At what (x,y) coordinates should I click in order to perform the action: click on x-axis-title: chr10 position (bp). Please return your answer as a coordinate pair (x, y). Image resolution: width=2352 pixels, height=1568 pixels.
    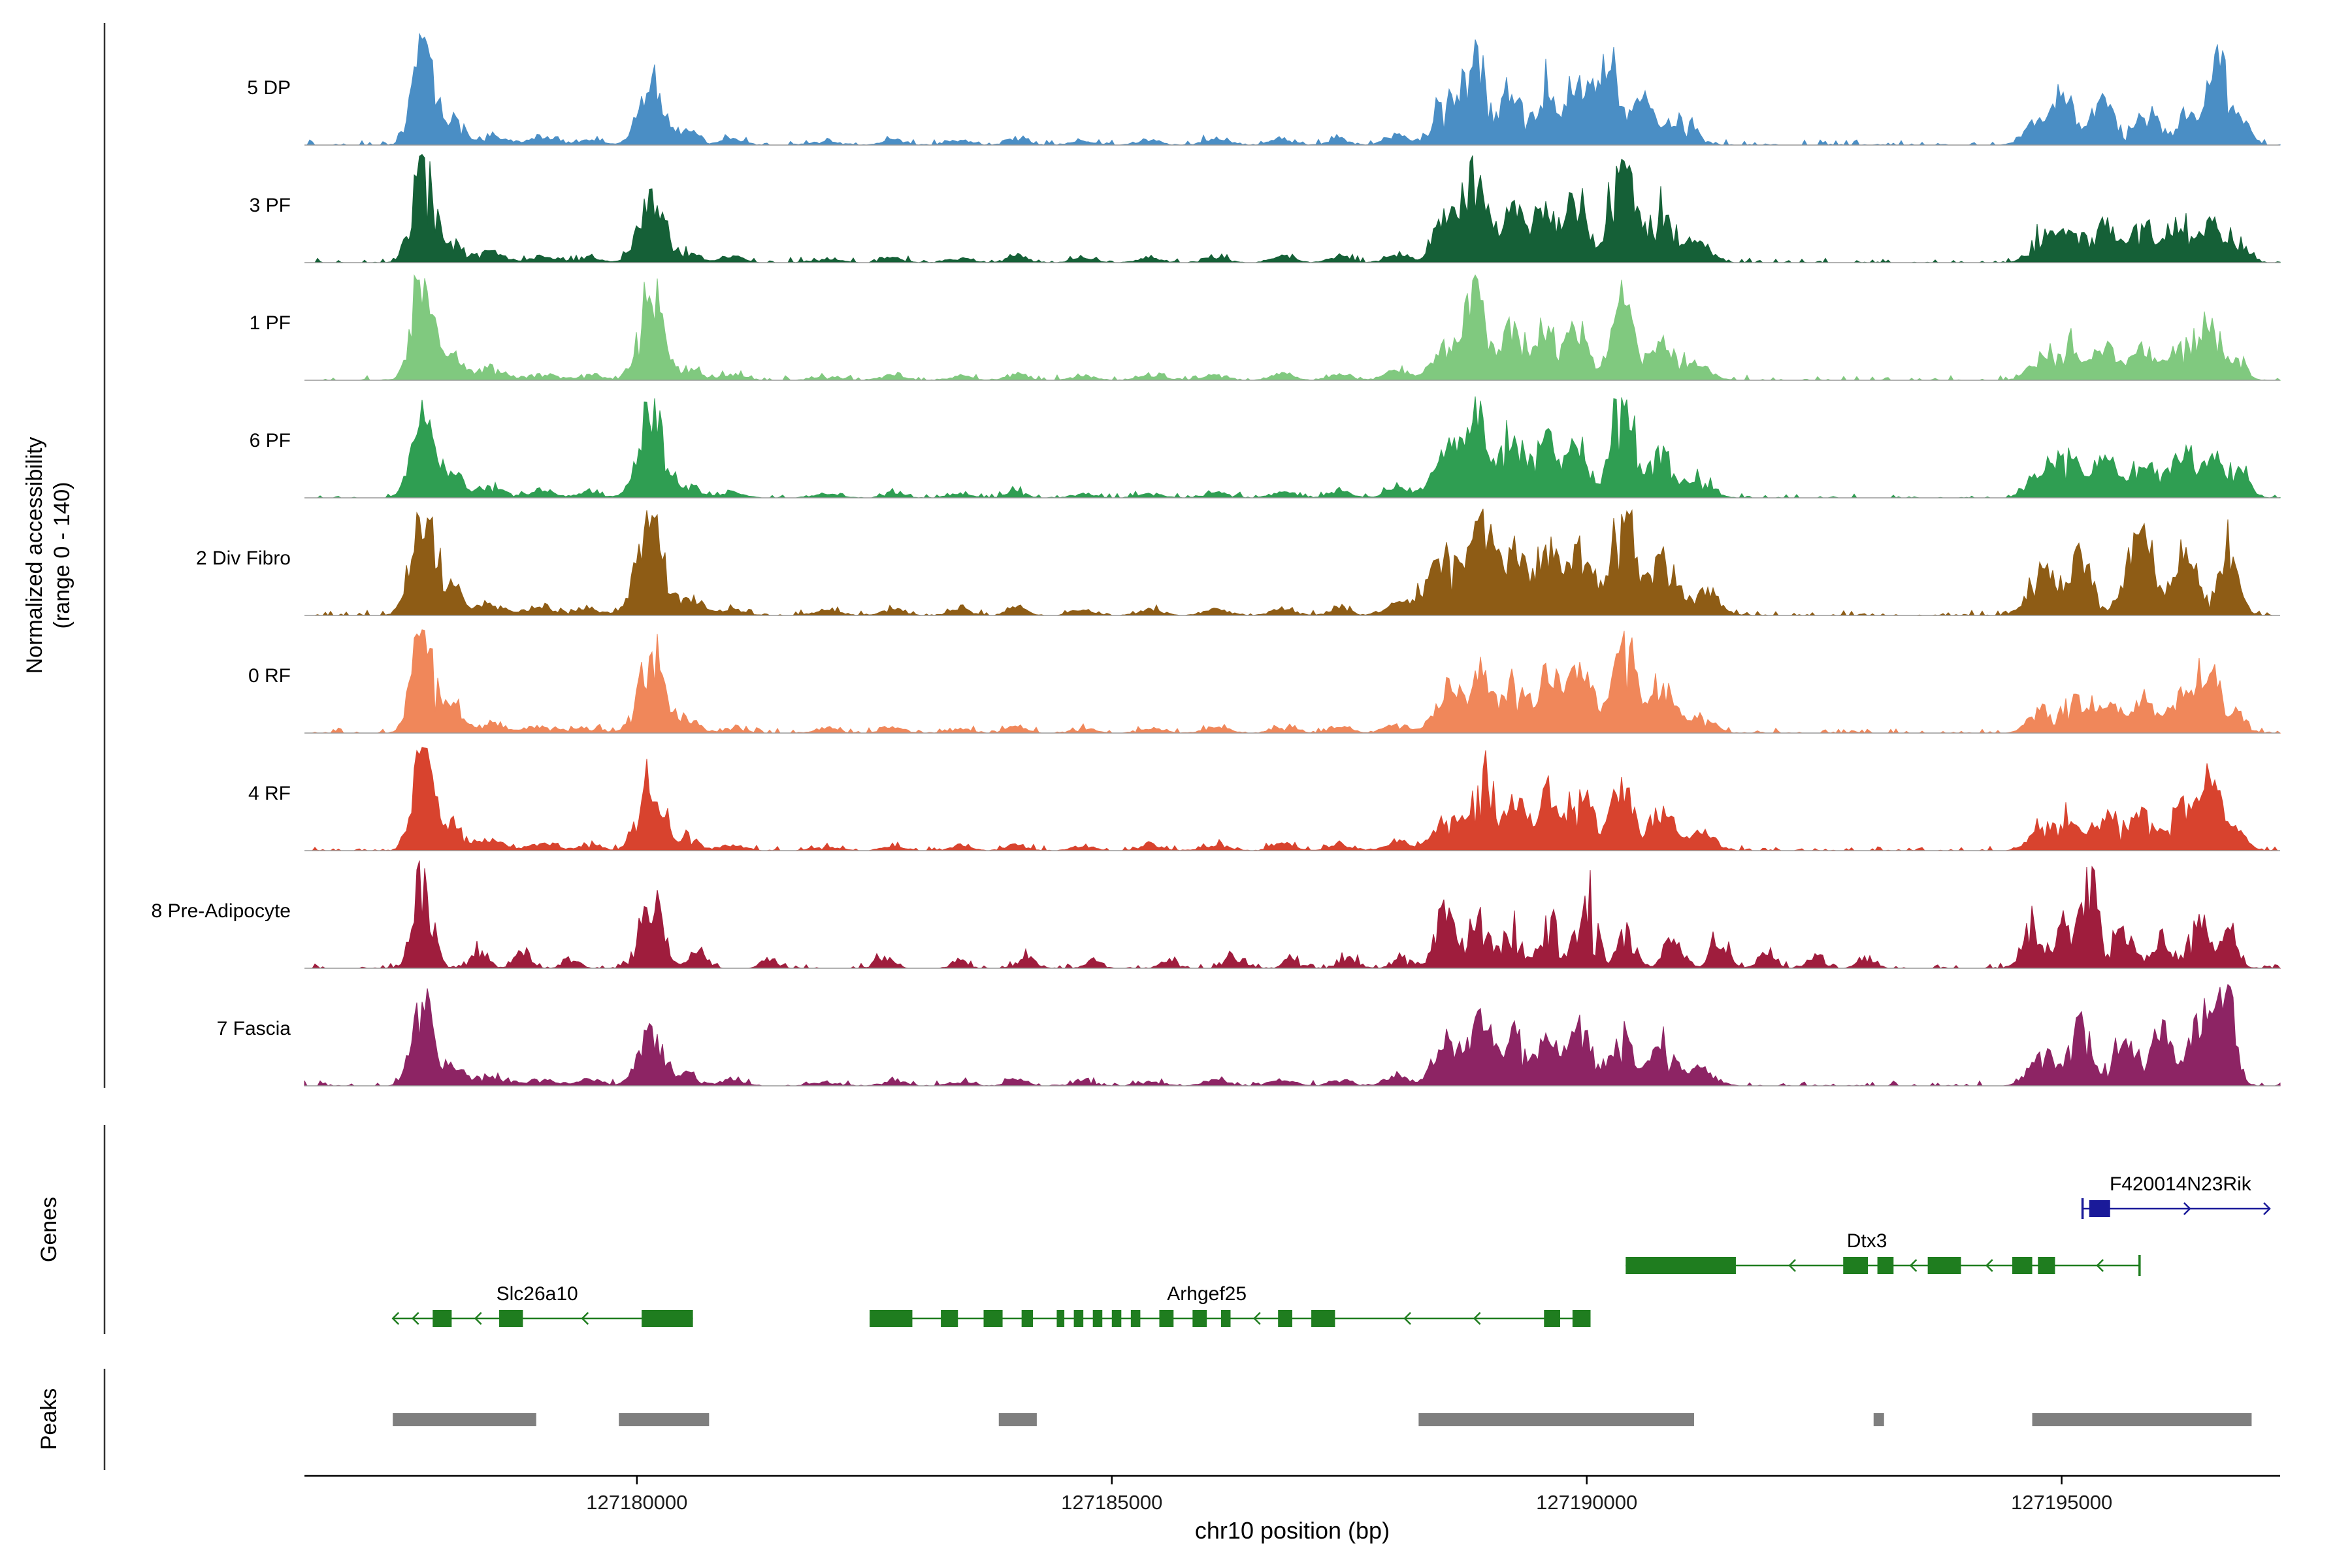
    Looking at the image, I should click on (1292, 1530).